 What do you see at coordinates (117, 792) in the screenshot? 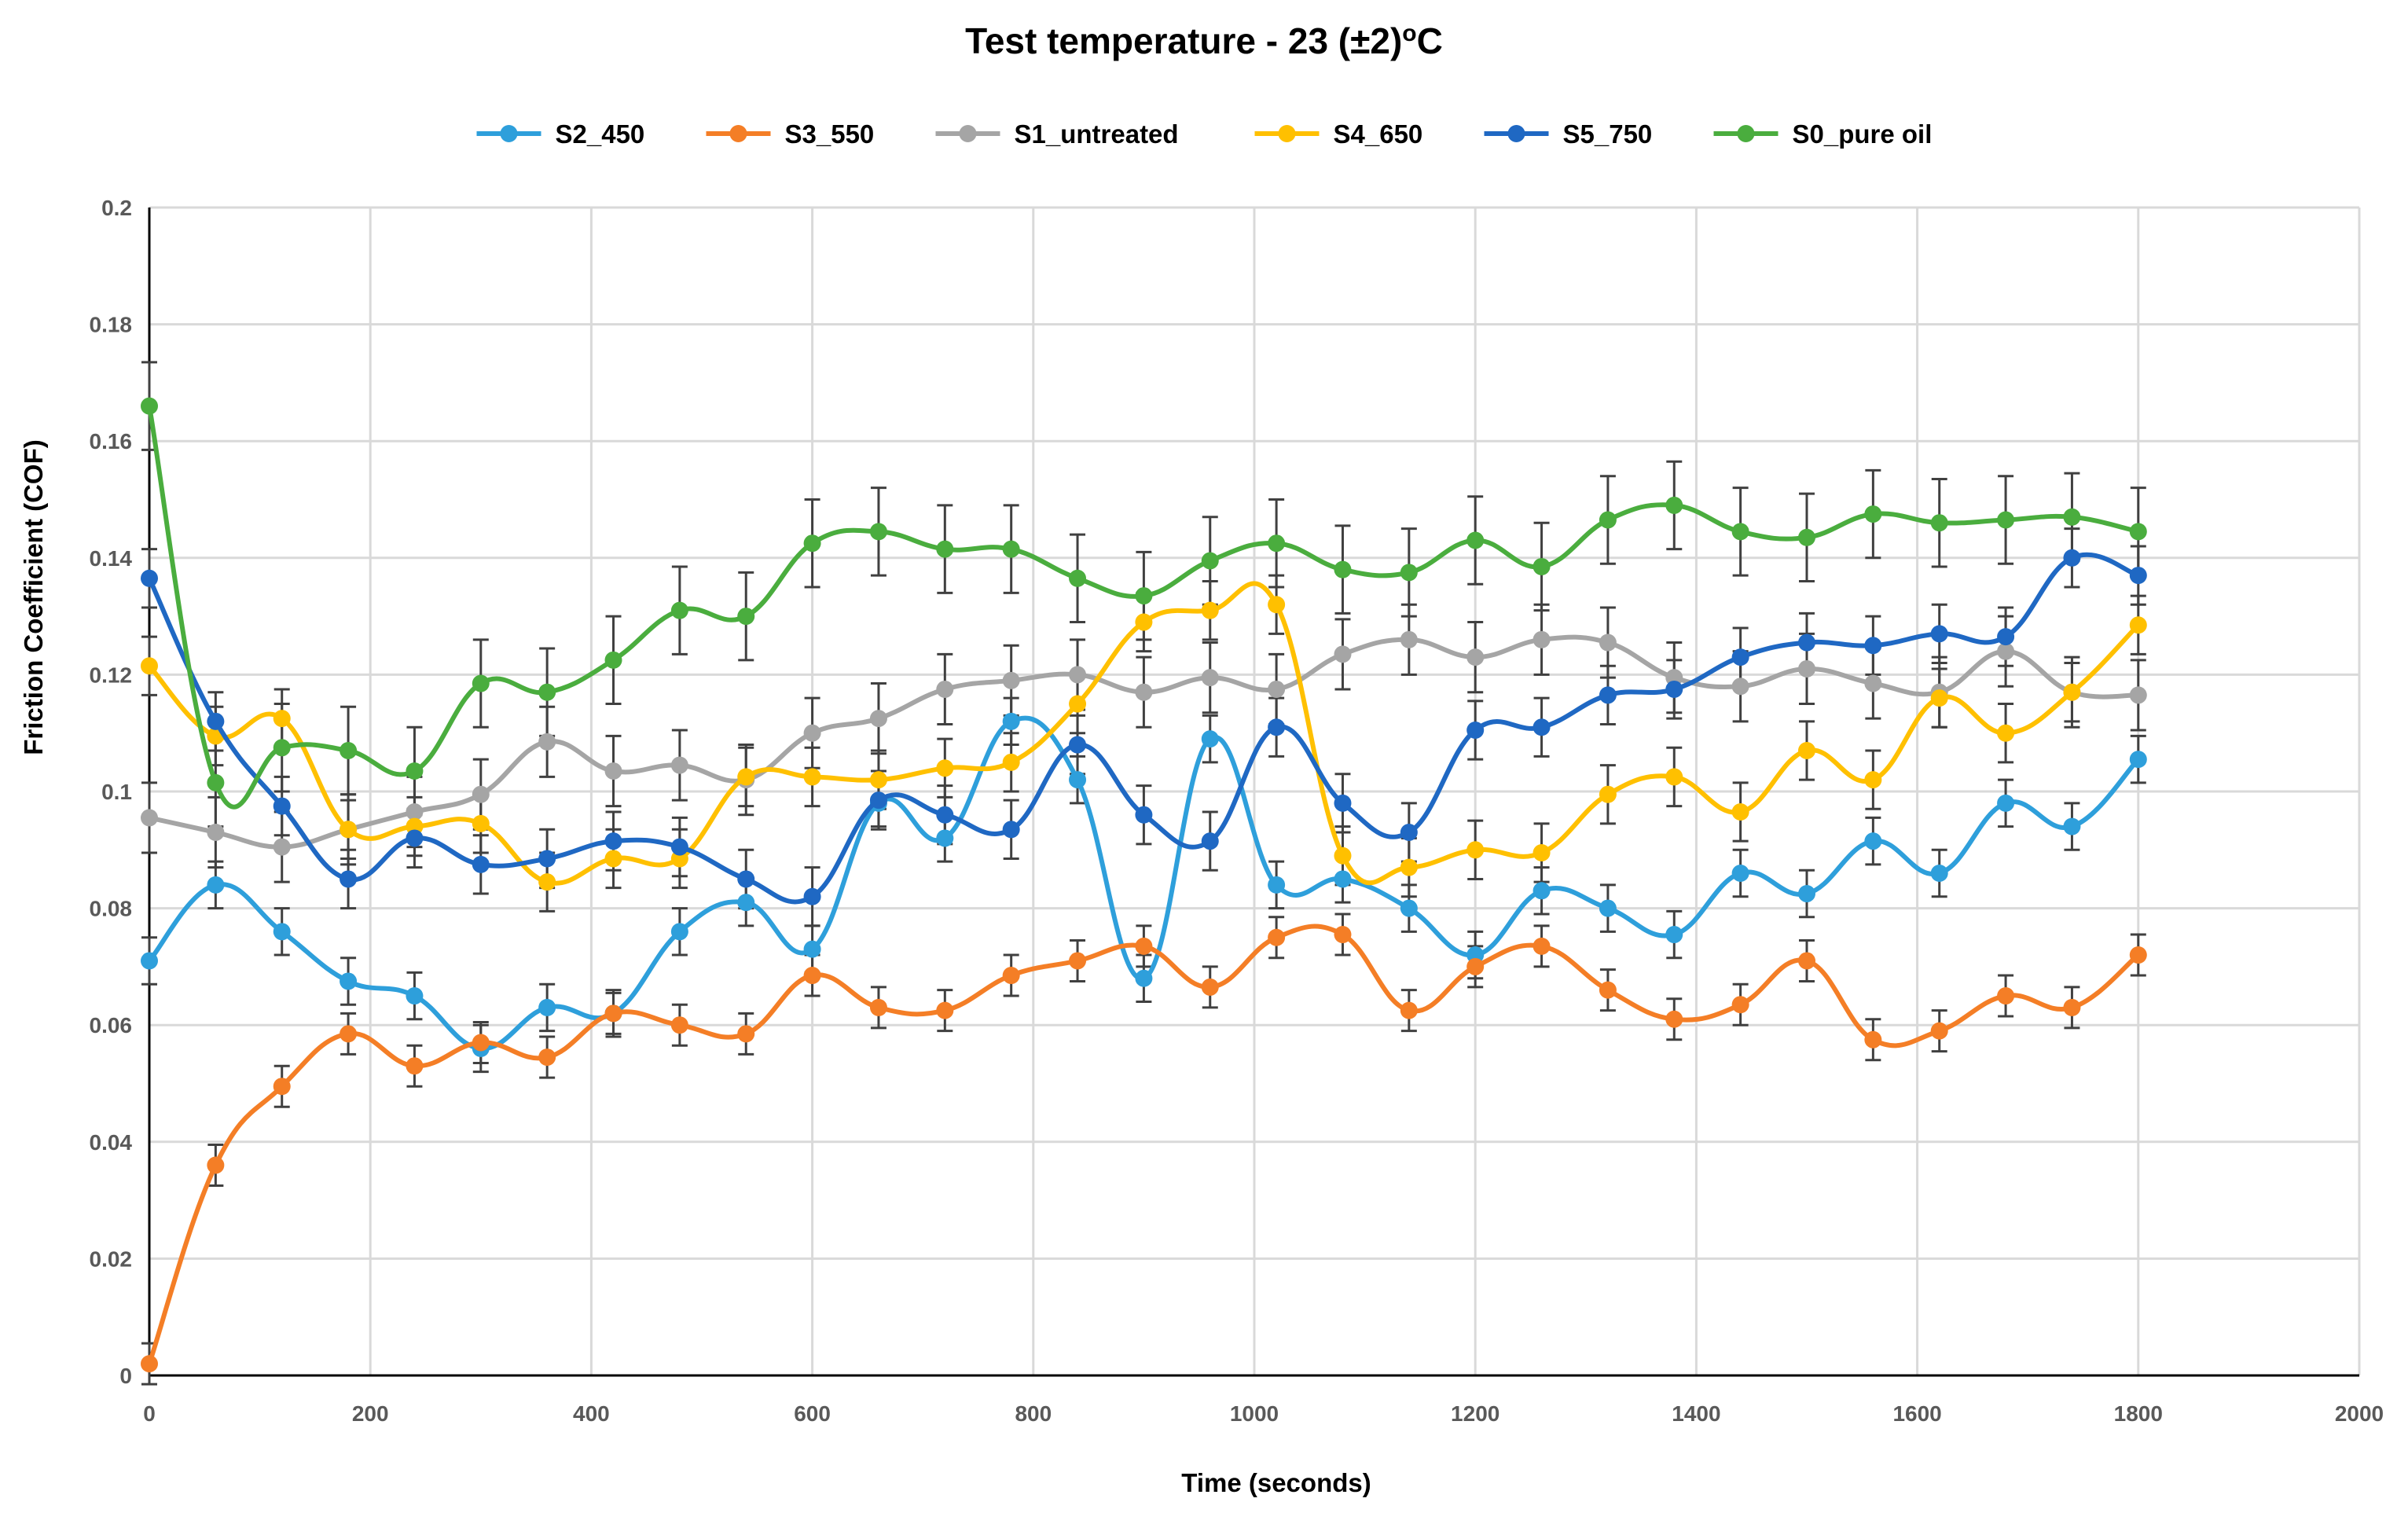
I see `y-tick-label: 0.1` at bounding box center [117, 792].